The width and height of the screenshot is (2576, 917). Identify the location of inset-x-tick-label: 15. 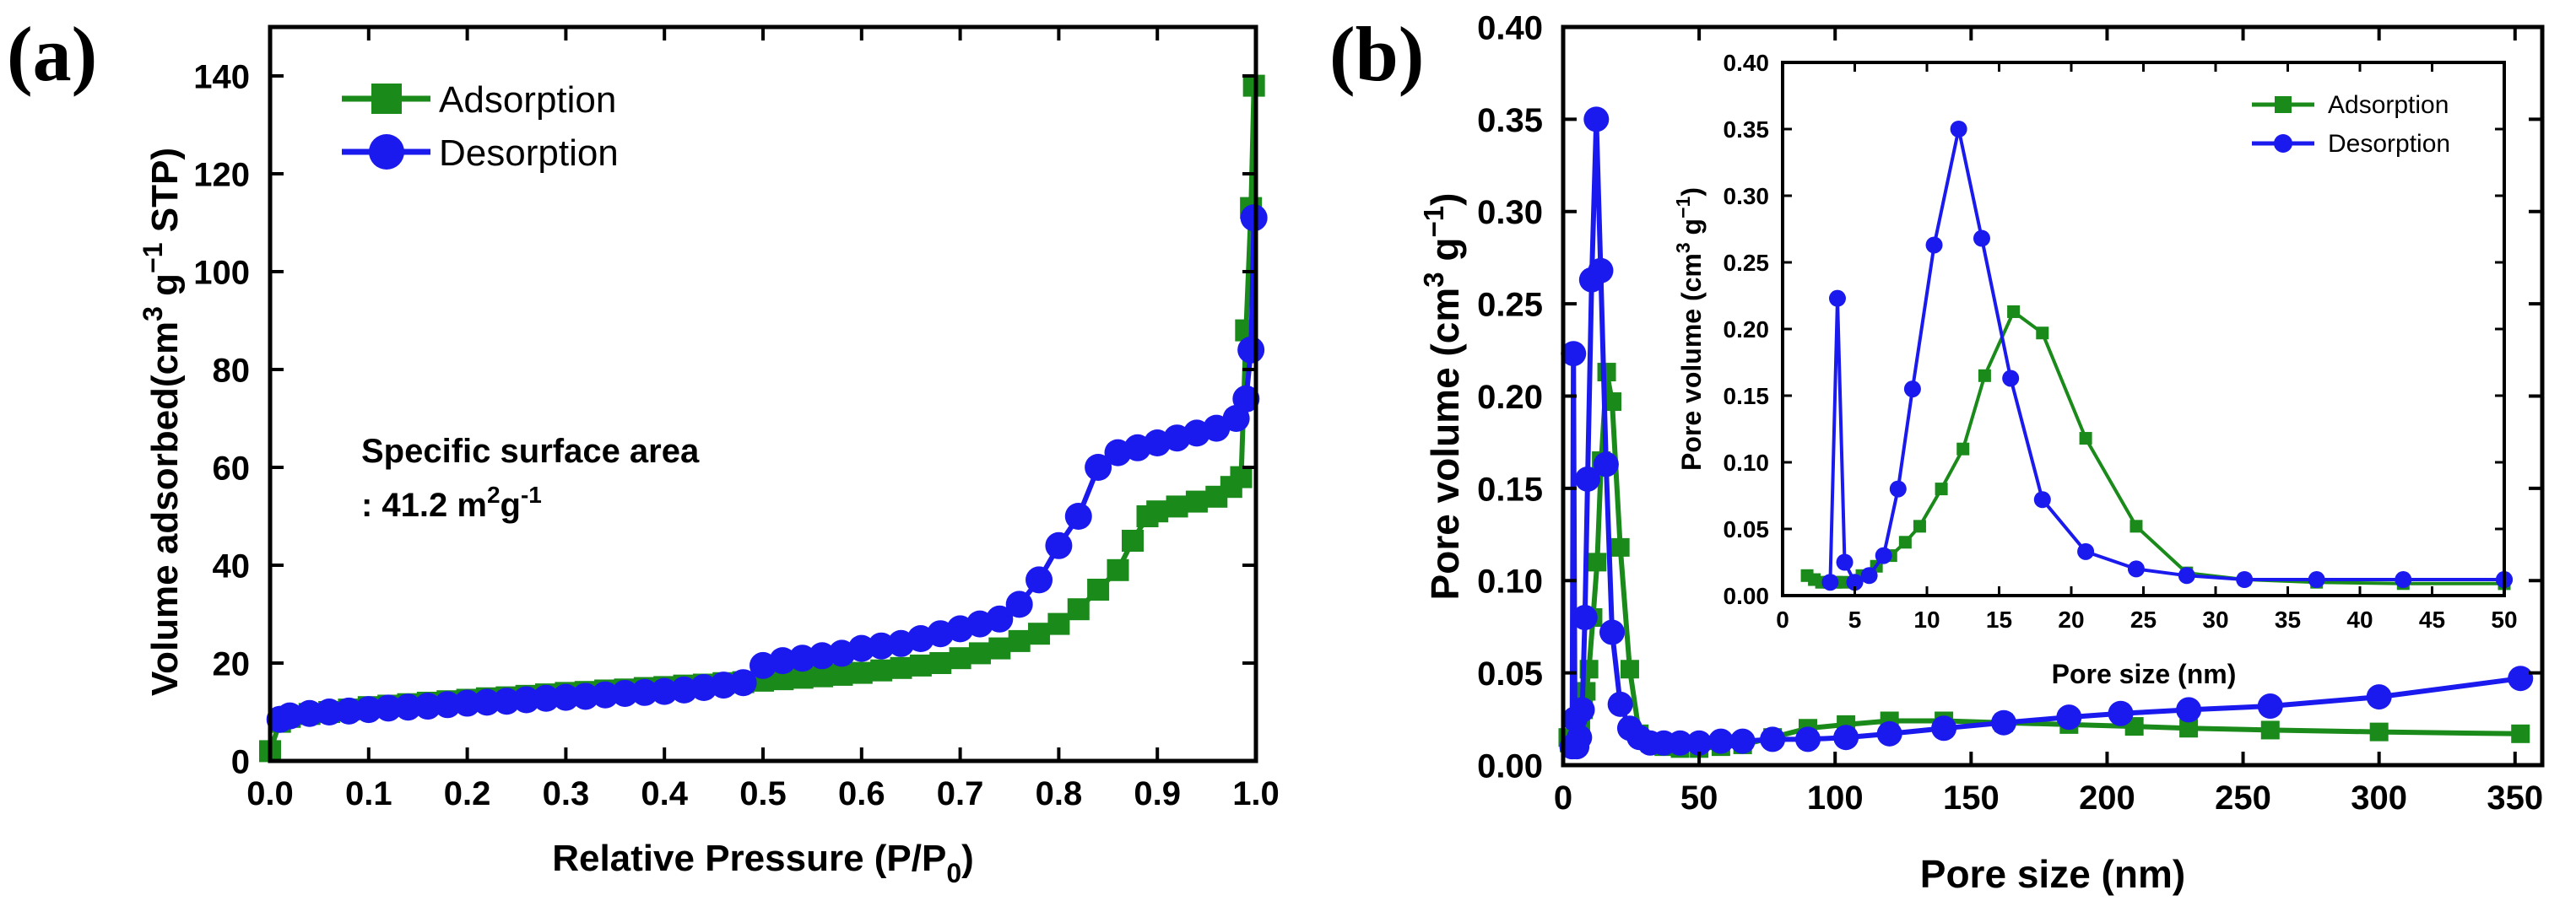
(1999, 620).